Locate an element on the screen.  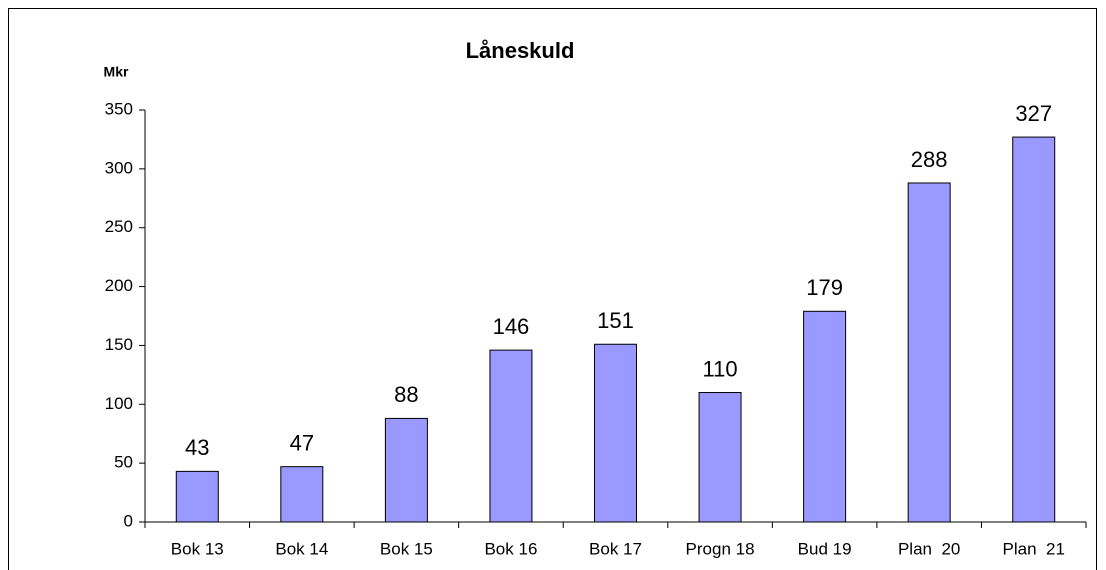
data-label: 110 is located at coordinates (720, 368).